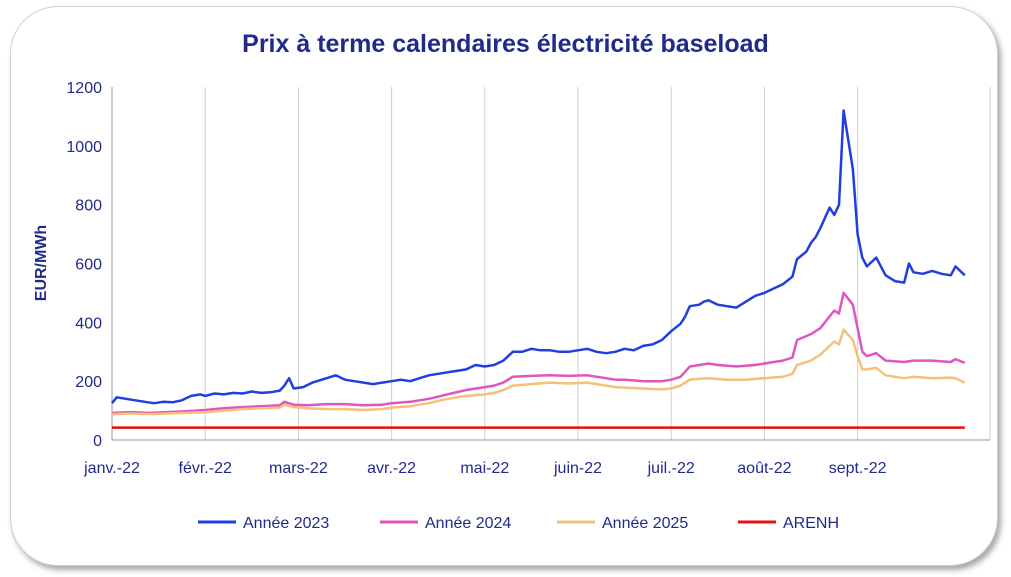 The image size is (1011, 577). I want to click on y-tick-label: 200, so click(88, 382).